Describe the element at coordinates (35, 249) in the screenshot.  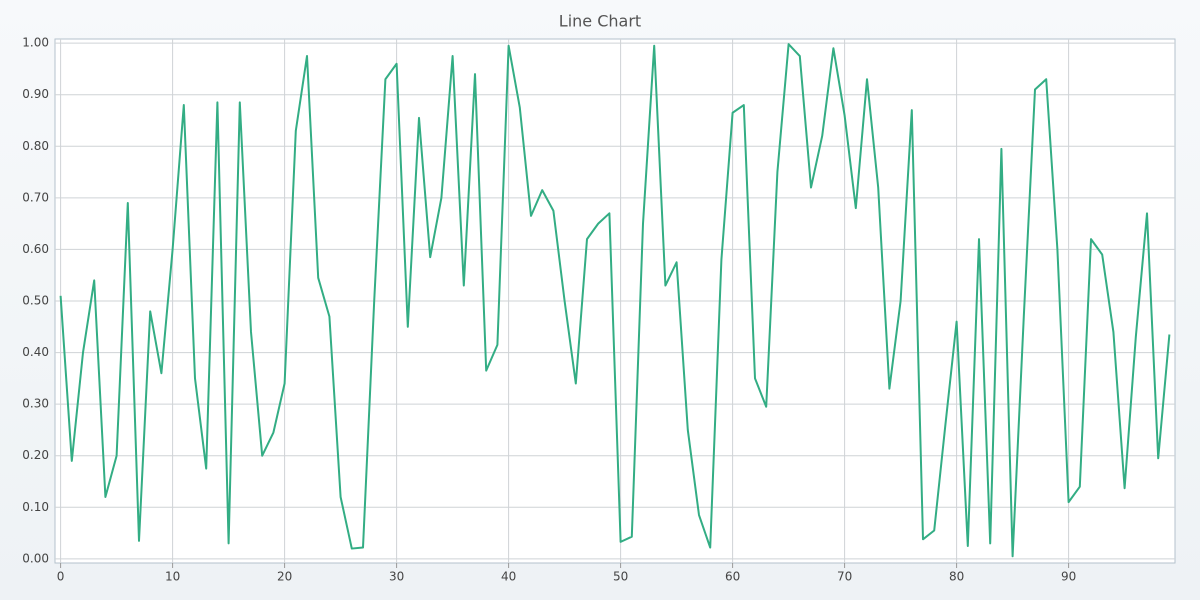
I see `y-tick-label: 0.60` at that location.